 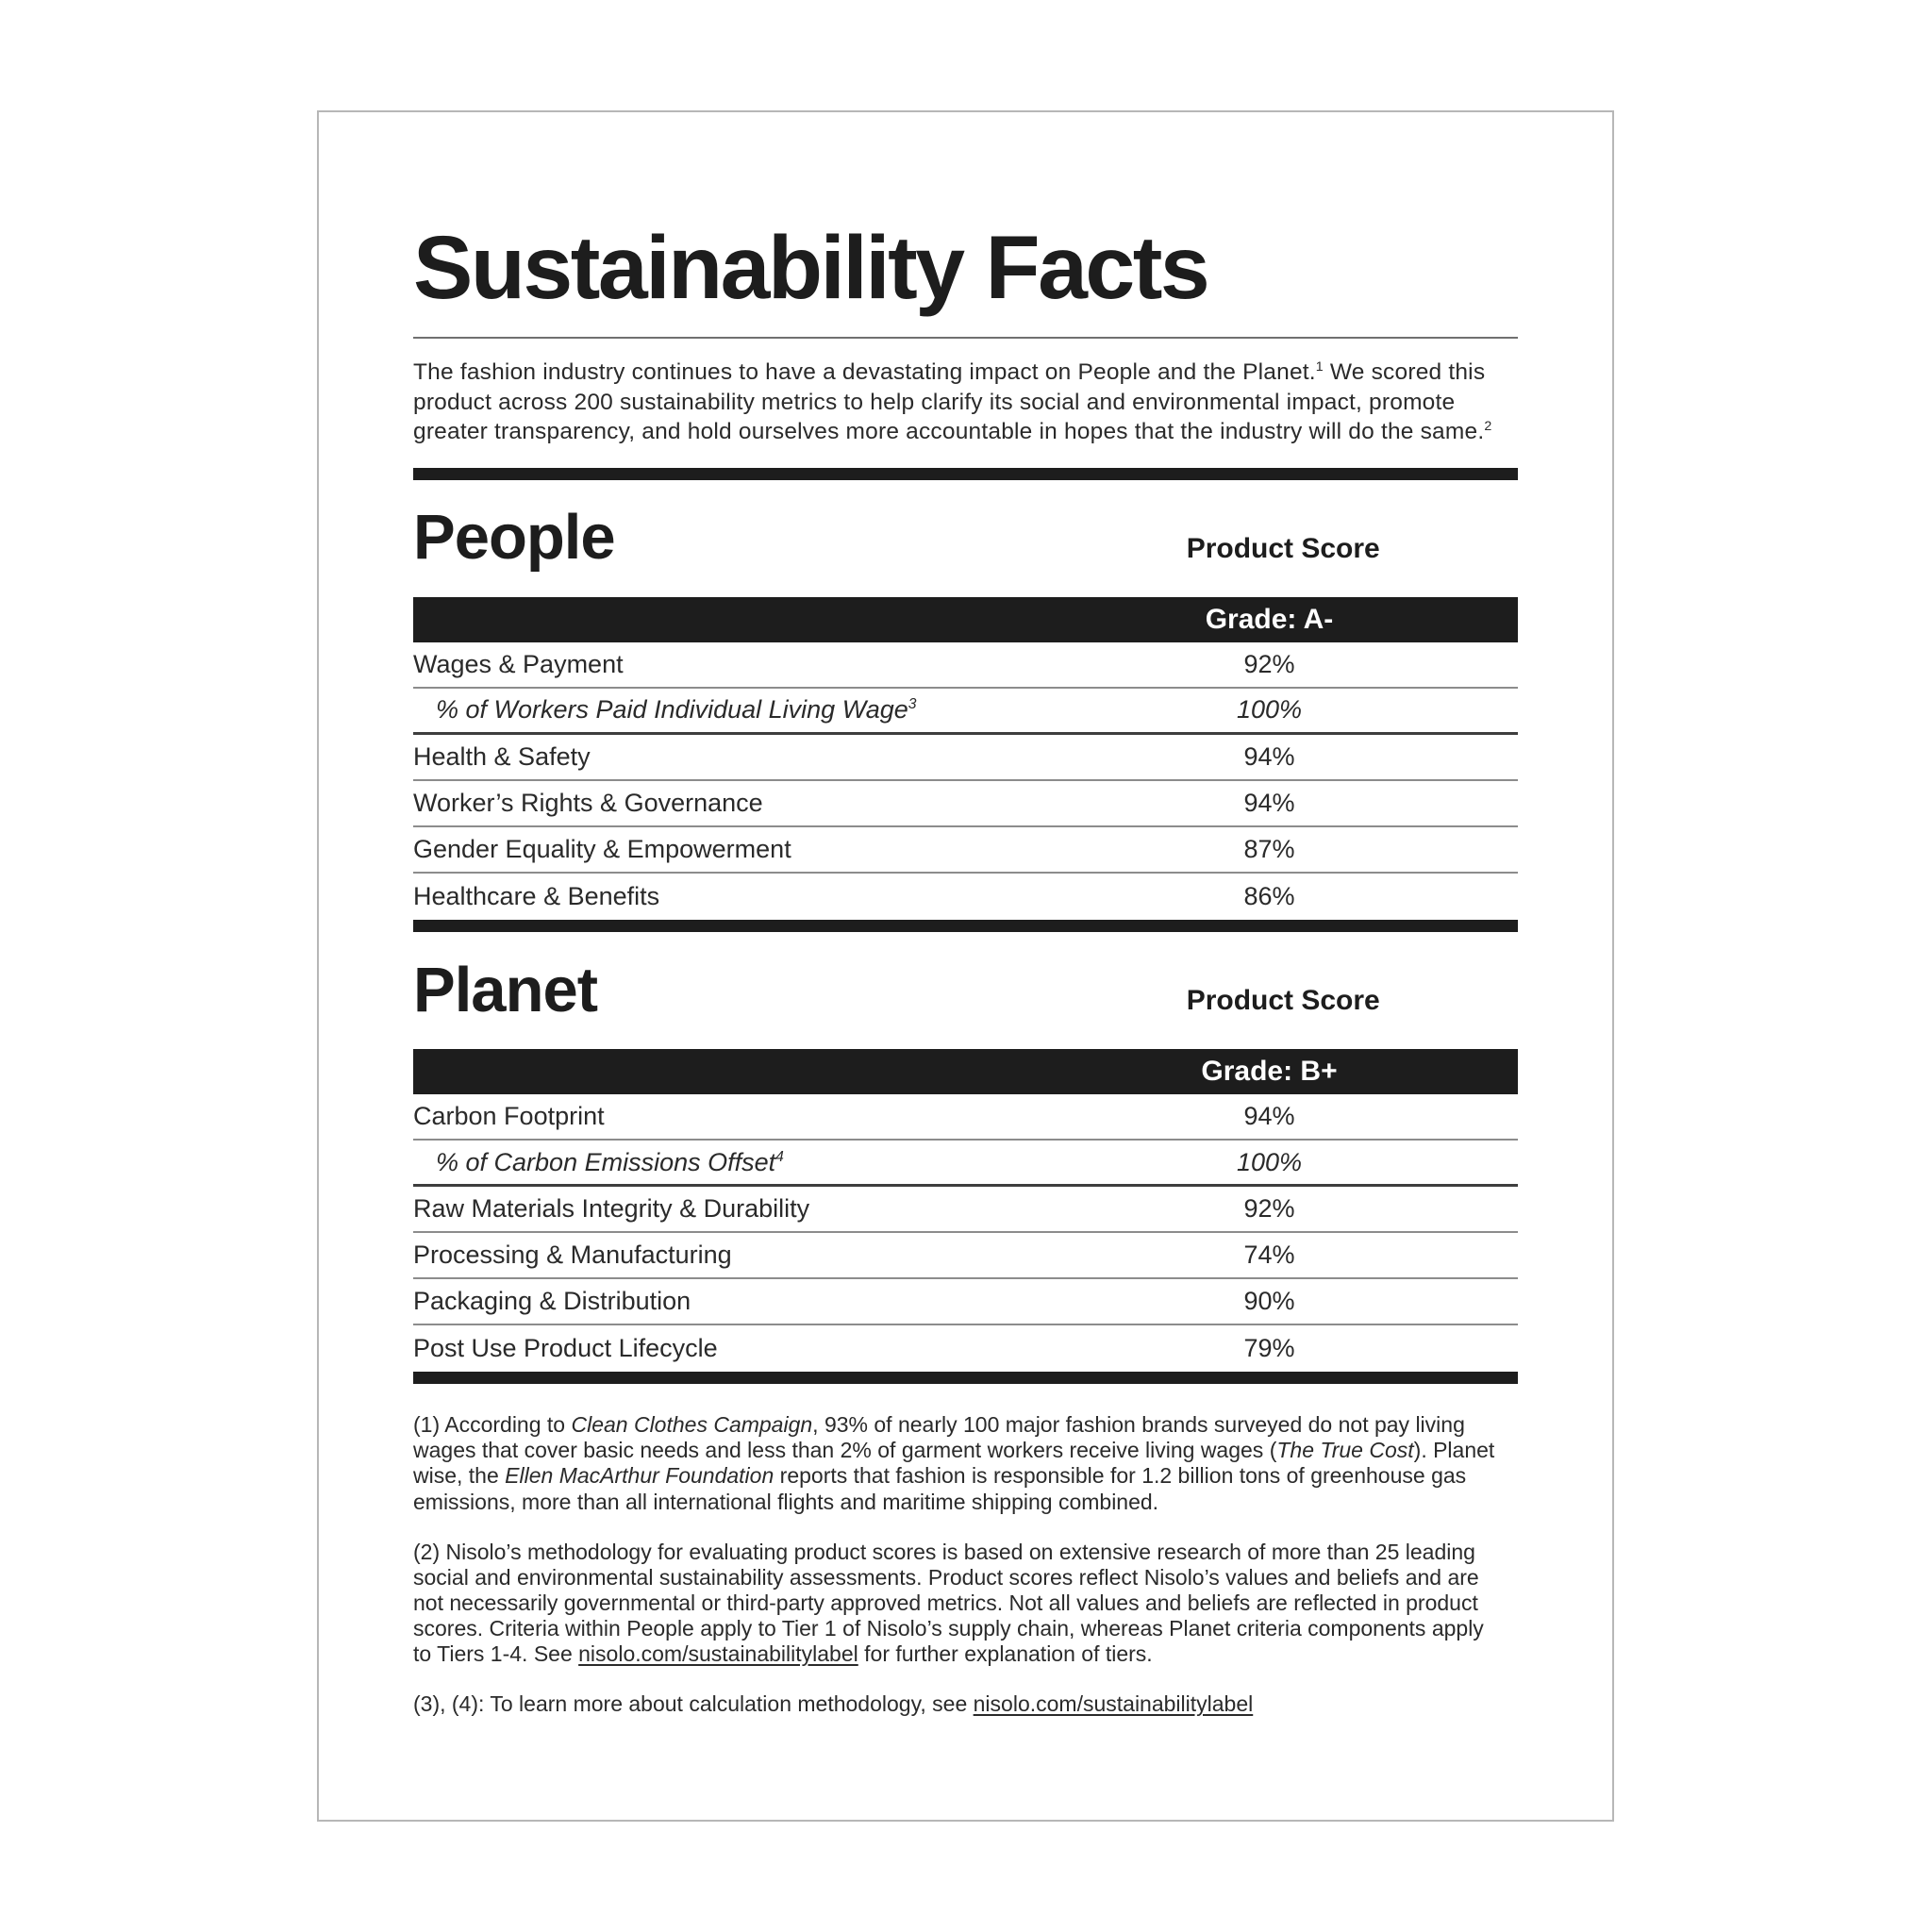 What do you see at coordinates (1270, 619) in the screenshot?
I see `people-grade-label: Grade: A-` at bounding box center [1270, 619].